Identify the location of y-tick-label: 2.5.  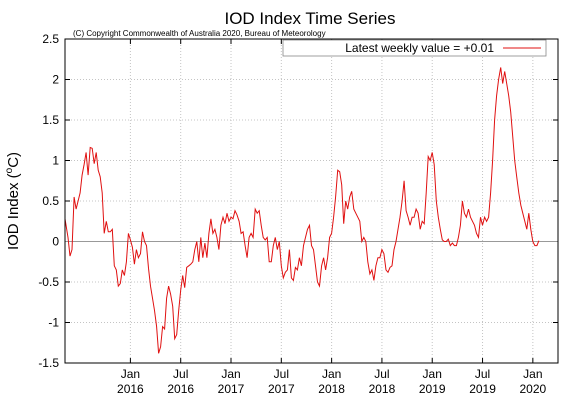
(50, 39).